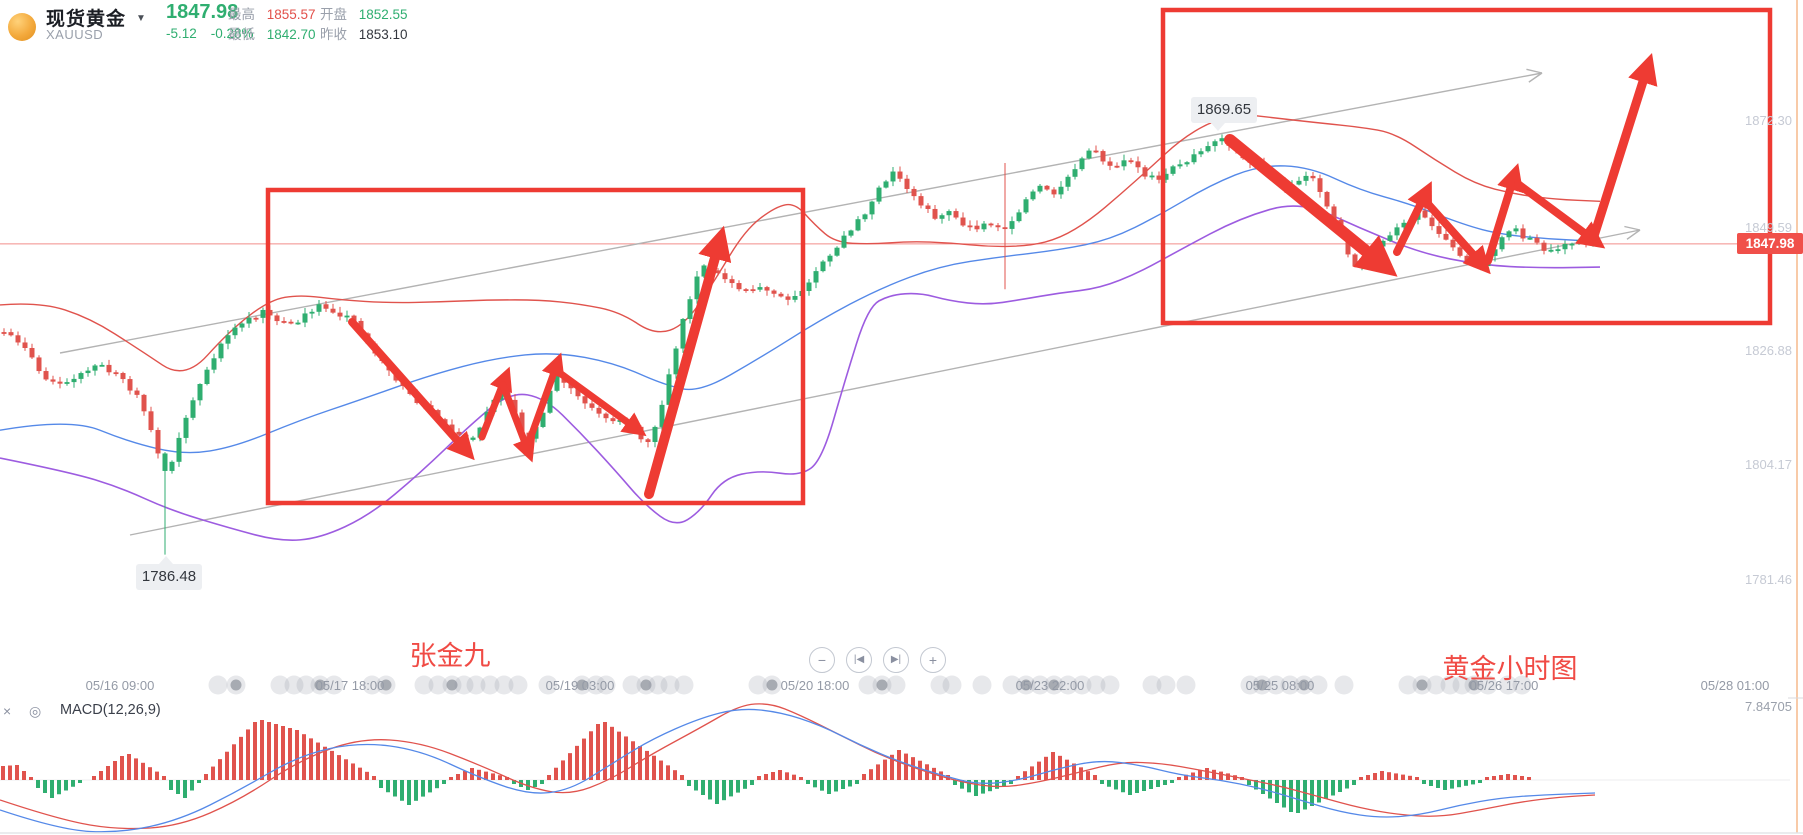  I want to click on stat-prev-close-label: 昨收, so click(333, 34).